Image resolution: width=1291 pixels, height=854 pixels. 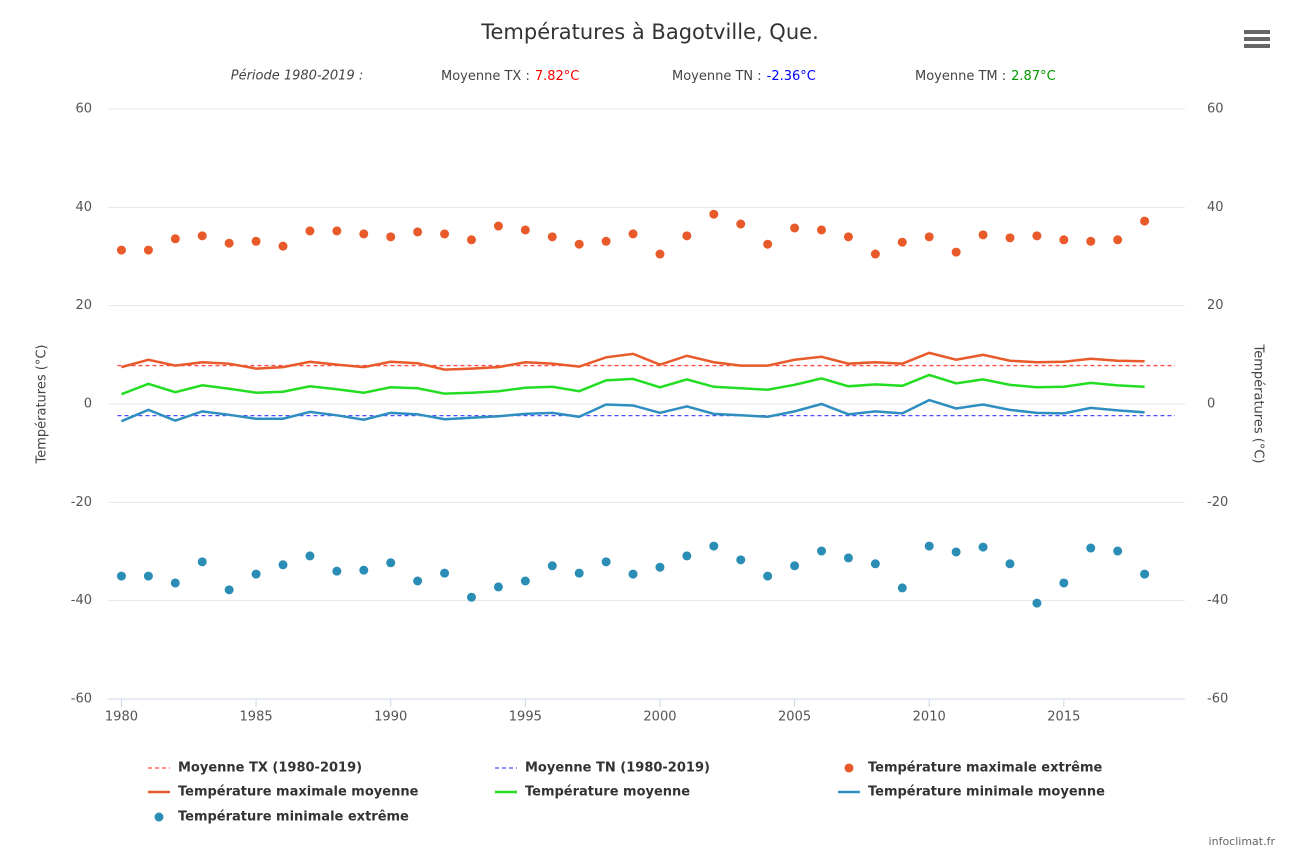 I want to click on legend-item: Moyenne TN (1980-2019), so click(x=602, y=768).